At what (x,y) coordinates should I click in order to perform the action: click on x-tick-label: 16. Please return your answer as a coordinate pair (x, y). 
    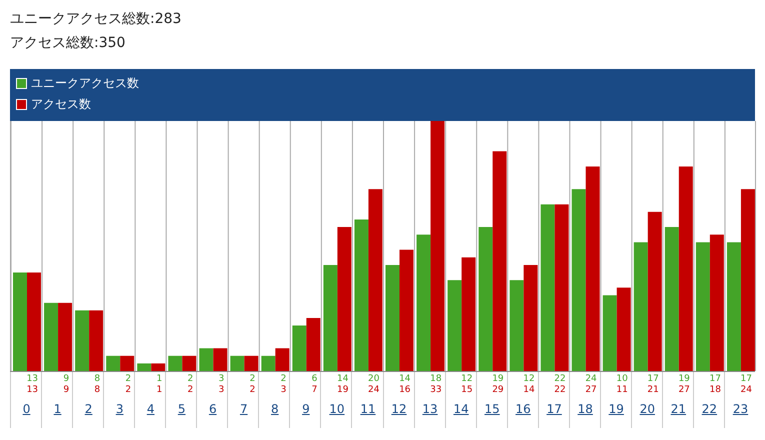
    Looking at the image, I should click on (523, 409).